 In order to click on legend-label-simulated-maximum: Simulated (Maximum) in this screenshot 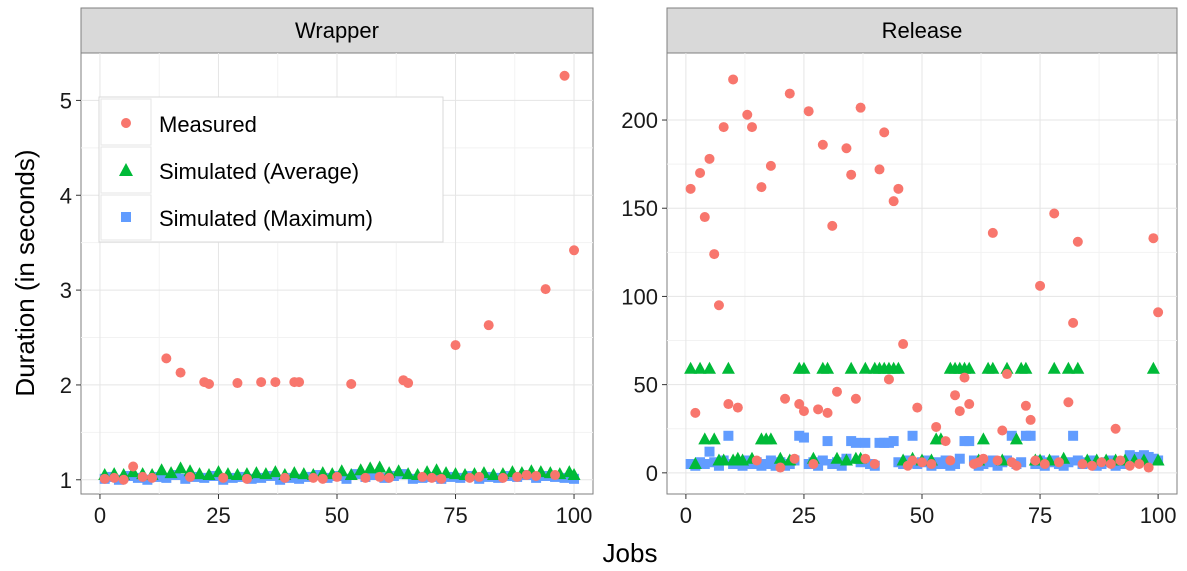, I will do `click(266, 218)`.